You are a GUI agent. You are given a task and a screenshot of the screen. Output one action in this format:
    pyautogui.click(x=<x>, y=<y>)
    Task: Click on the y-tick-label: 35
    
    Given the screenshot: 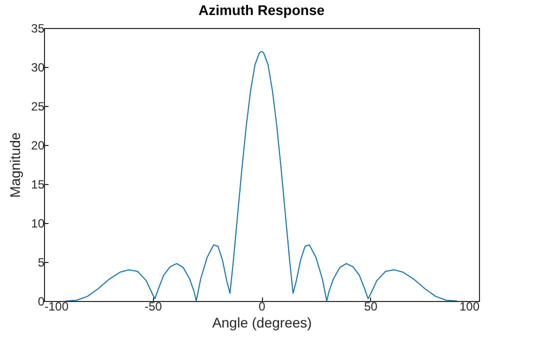 What is the action you would take?
    pyautogui.click(x=38, y=29)
    